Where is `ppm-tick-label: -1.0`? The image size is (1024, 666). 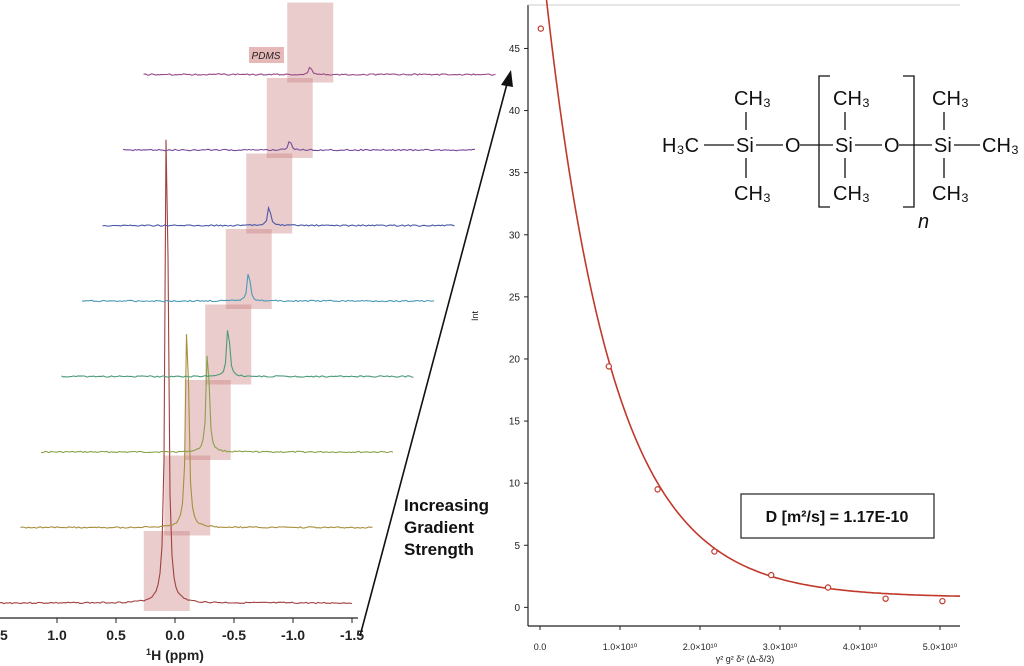
ppm-tick-label: -1.0 is located at coordinates (293, 635).